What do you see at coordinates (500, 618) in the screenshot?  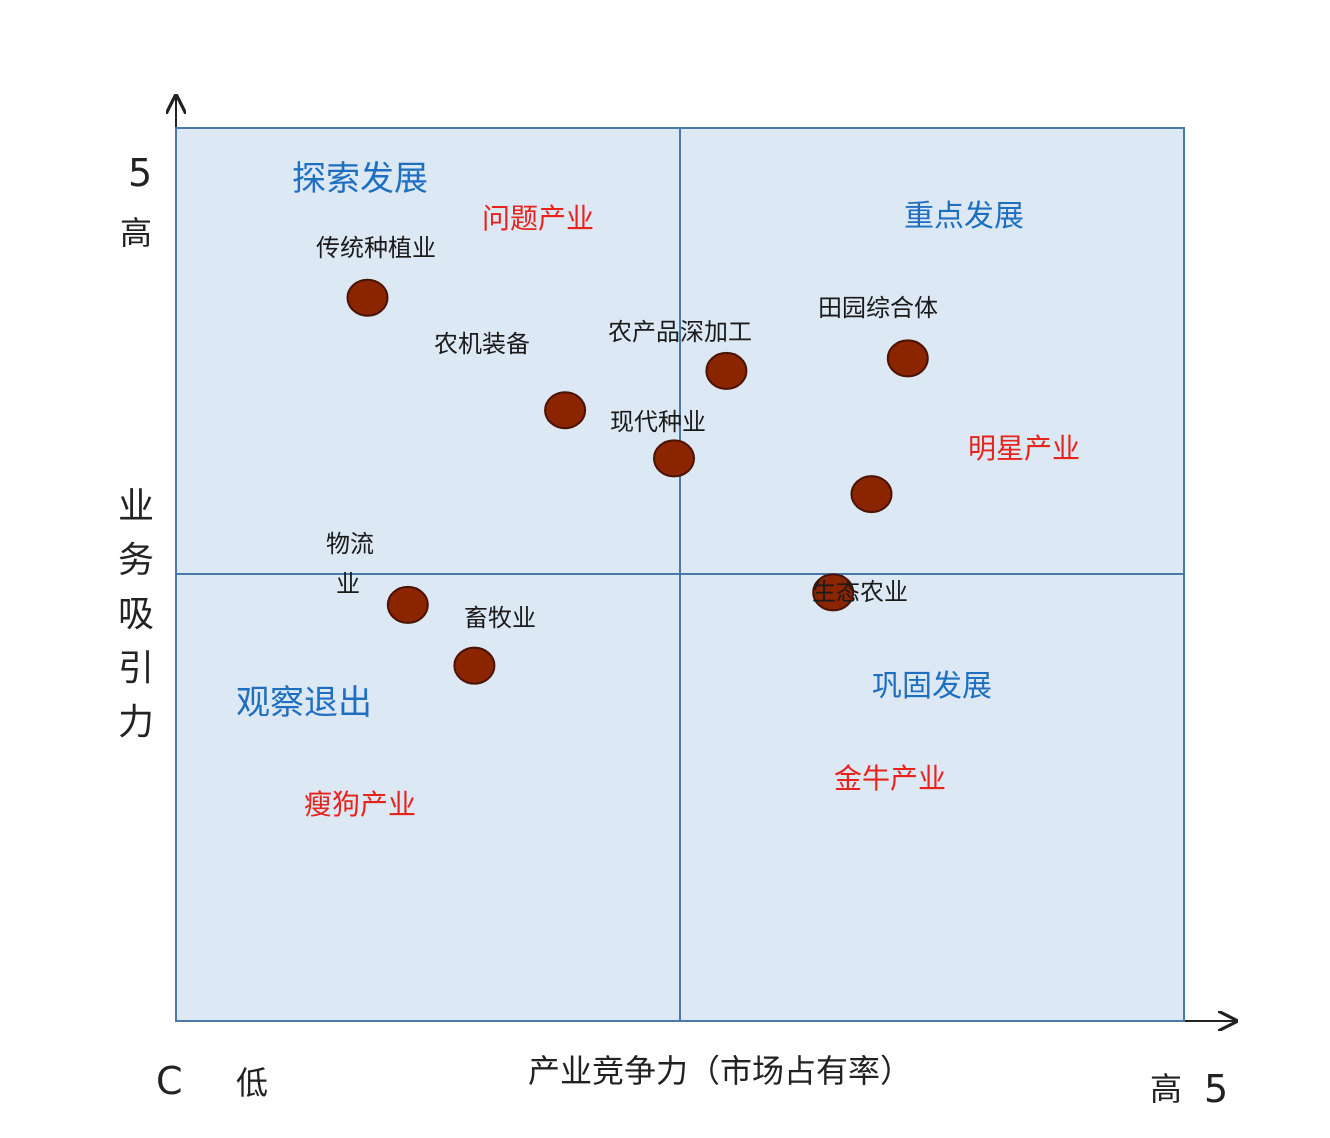 I see `point-label: 畜牧业` at bounding box center [500, 618].